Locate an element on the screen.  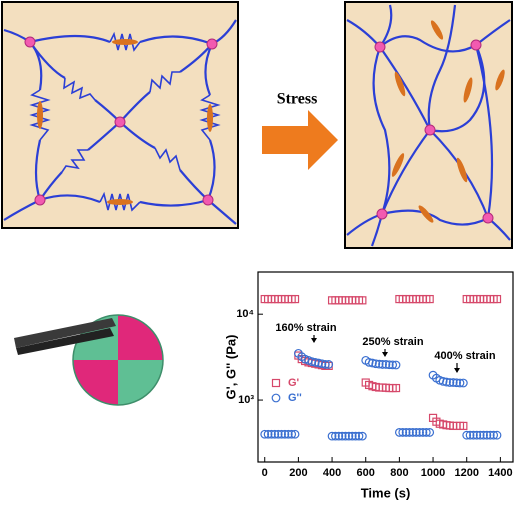
gel-photo is located at coordinates (89, 360).